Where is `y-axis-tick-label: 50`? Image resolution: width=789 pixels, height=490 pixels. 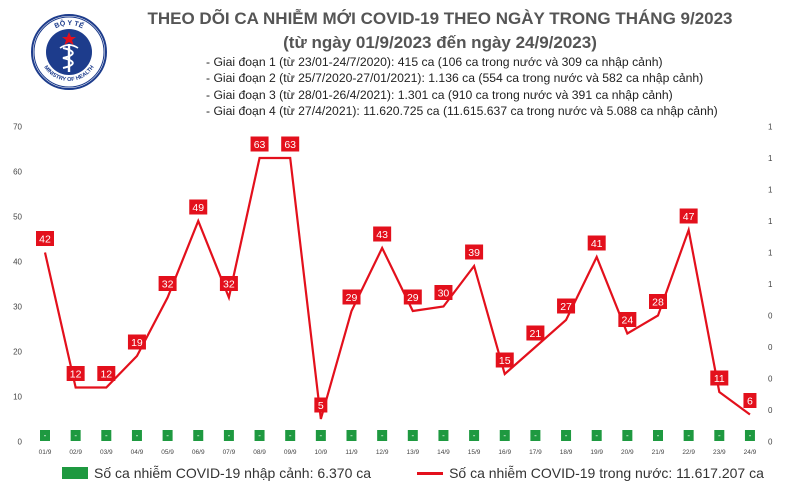
y-axis-tick-label: 50 is located at coordinates (17, 217).